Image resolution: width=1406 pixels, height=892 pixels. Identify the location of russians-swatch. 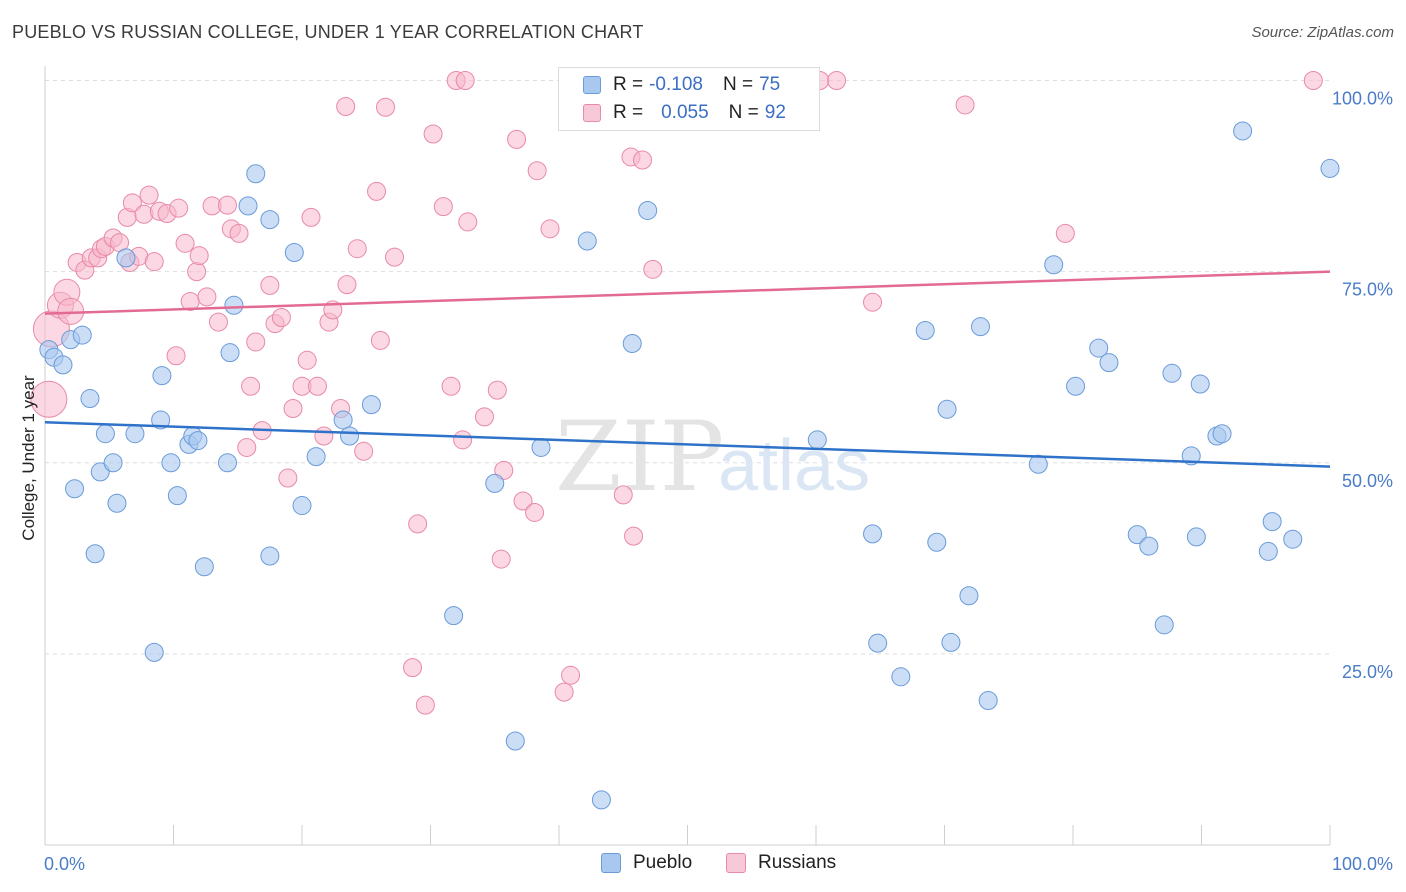
(592, 113).